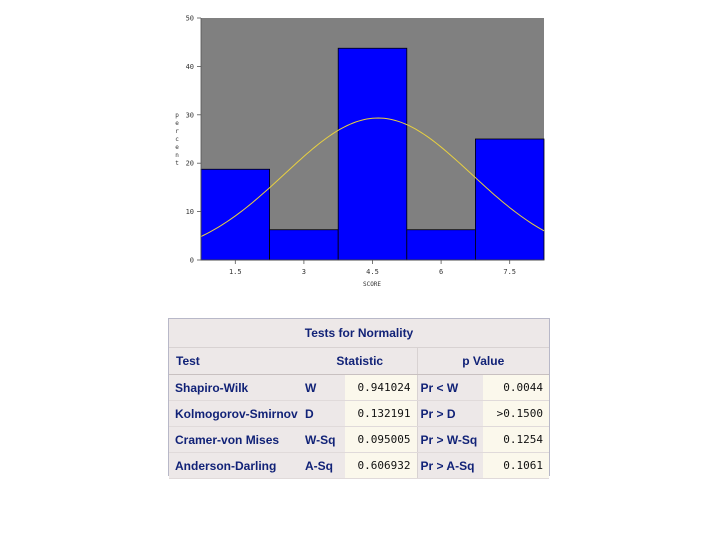 The height and width of the screenshot is (540, 720). Describe the element at coordinates (449, 413) in the screenshot. I see `p-label: Pr > D` at that location.